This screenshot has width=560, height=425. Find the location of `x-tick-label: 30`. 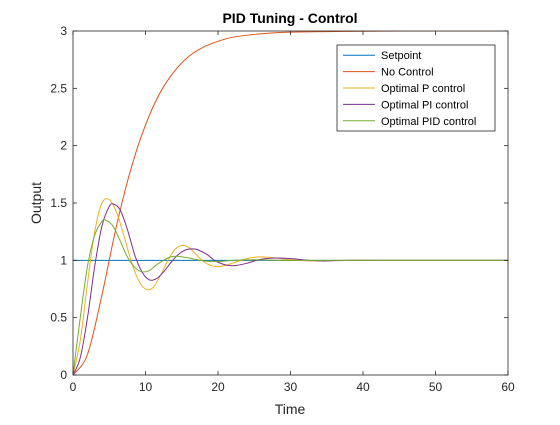

x-tick-label: 30 is located at coordinates (291, 387).